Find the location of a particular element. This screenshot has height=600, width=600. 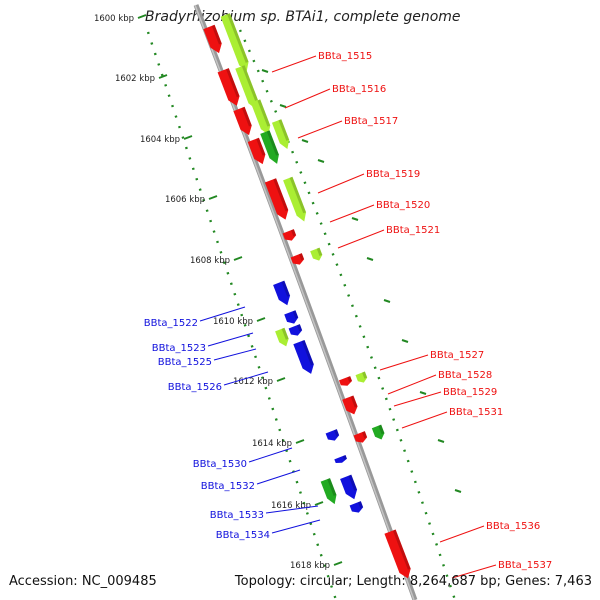

gene-label: BBta_1528 is located at coordinates (465, 375).